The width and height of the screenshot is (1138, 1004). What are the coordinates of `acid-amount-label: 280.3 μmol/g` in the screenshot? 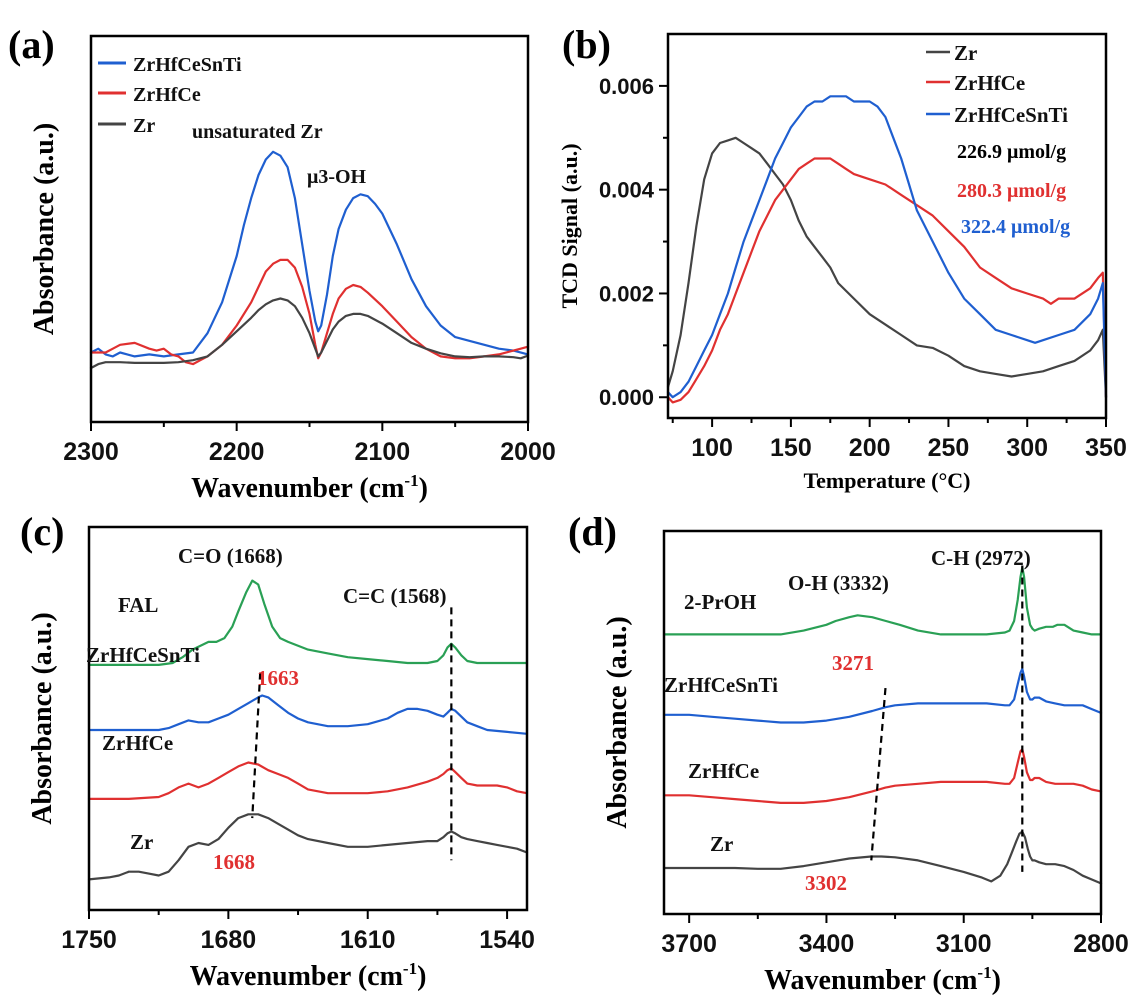 It's located at (1011, 191).